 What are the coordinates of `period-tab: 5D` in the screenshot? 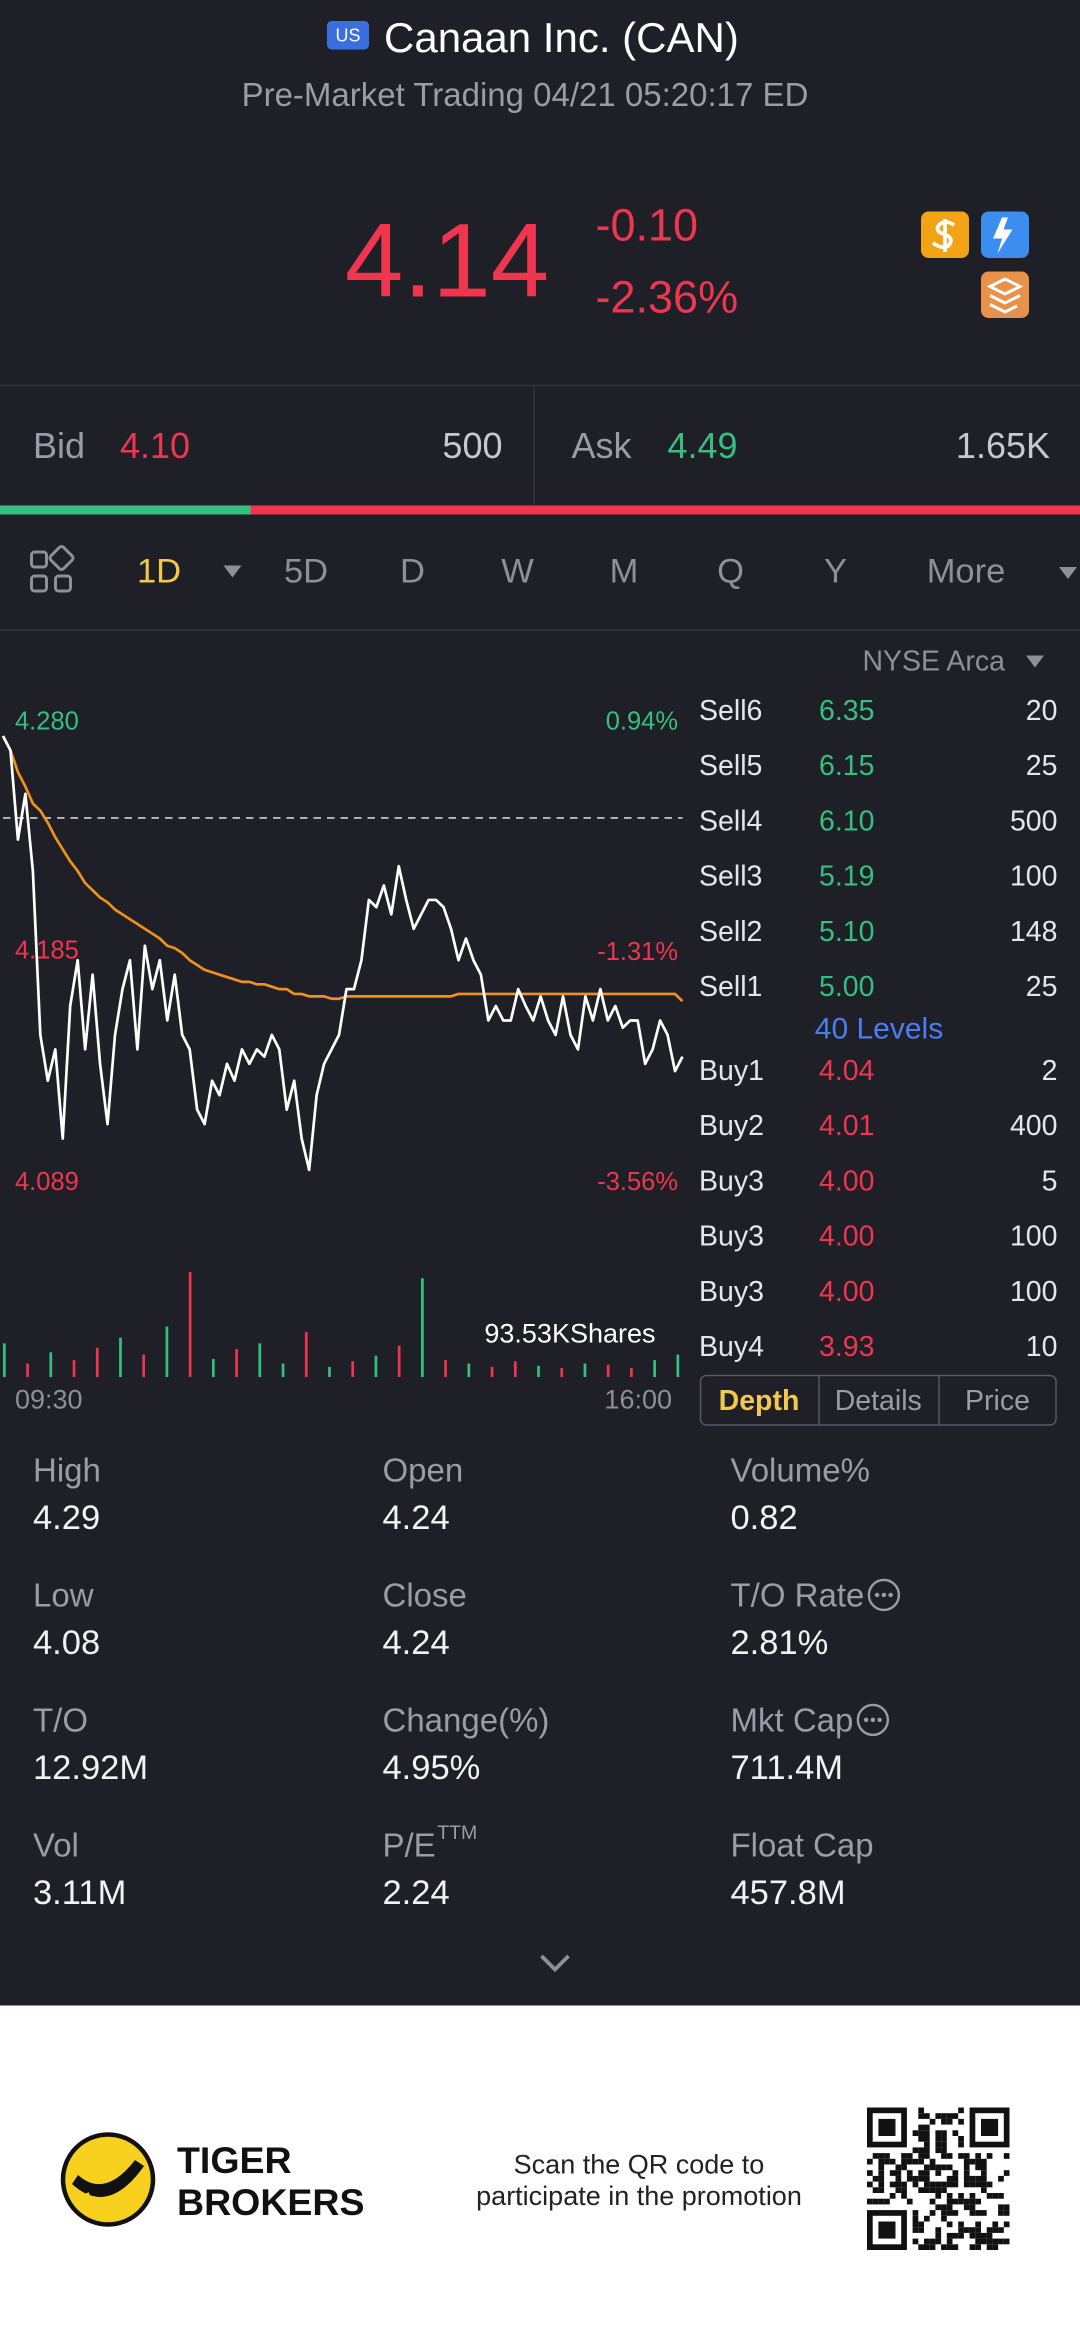 It's located at (306, 572).